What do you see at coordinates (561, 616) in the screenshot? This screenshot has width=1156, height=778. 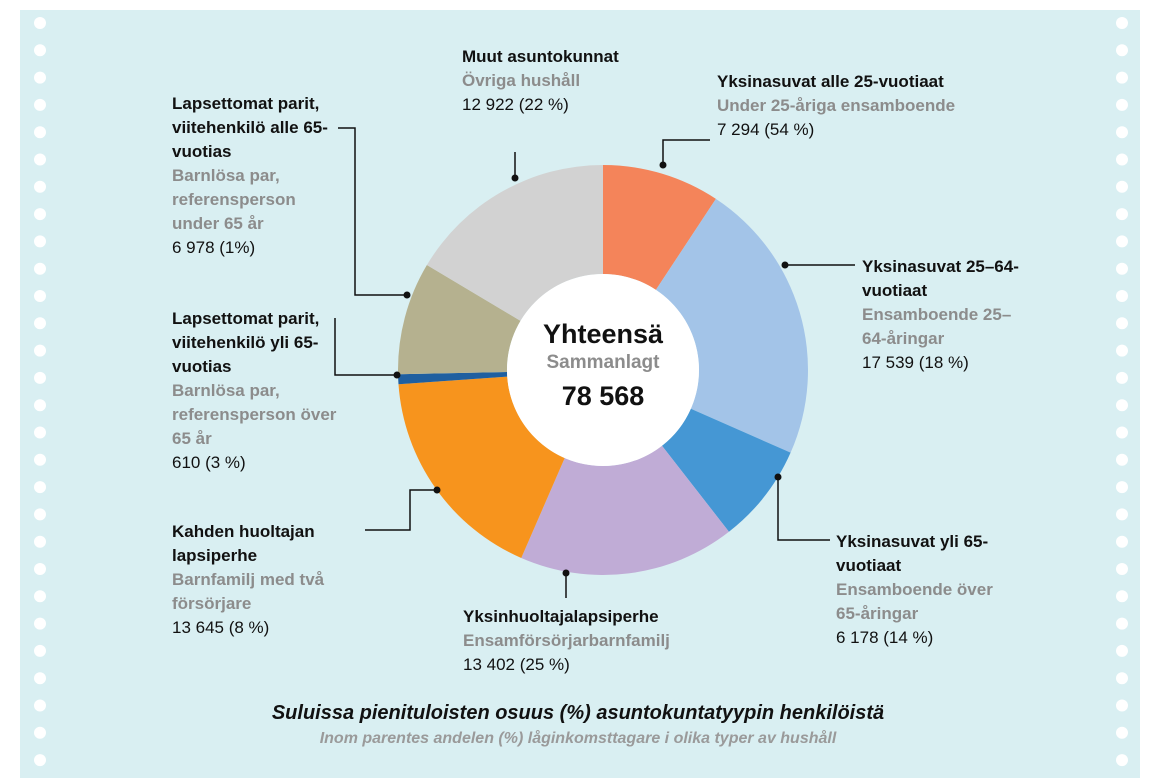 I see `label-fi: Yksinhuoltajalapsiperhe` at bounding box center [561, 616].